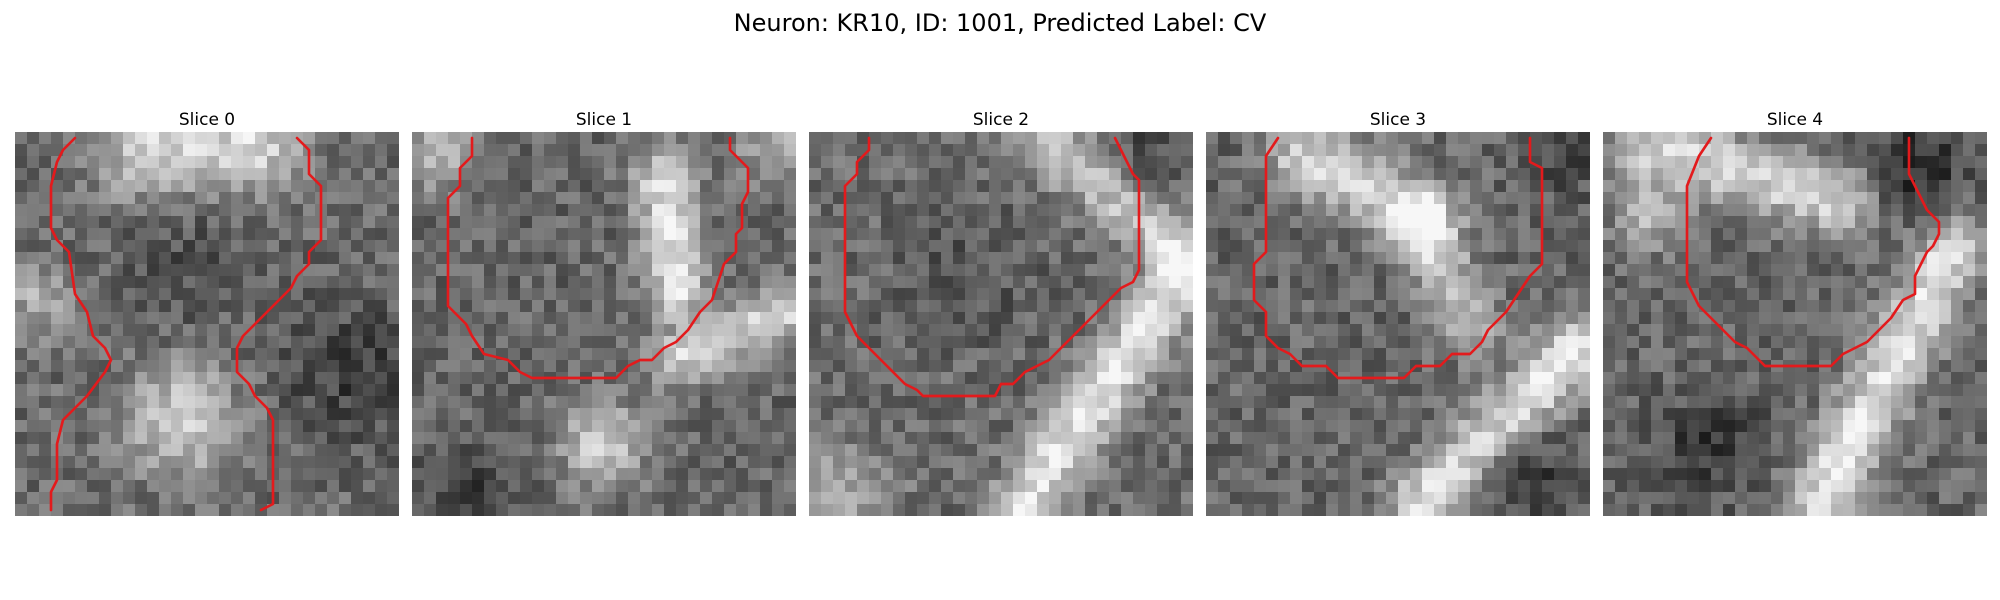 The height and width of the screenshot is (600, 2000). What do you see at coordinates (207, 120) in the screenshot?
I see `slice-title: Slice 0` at bounding box center [207, 120].